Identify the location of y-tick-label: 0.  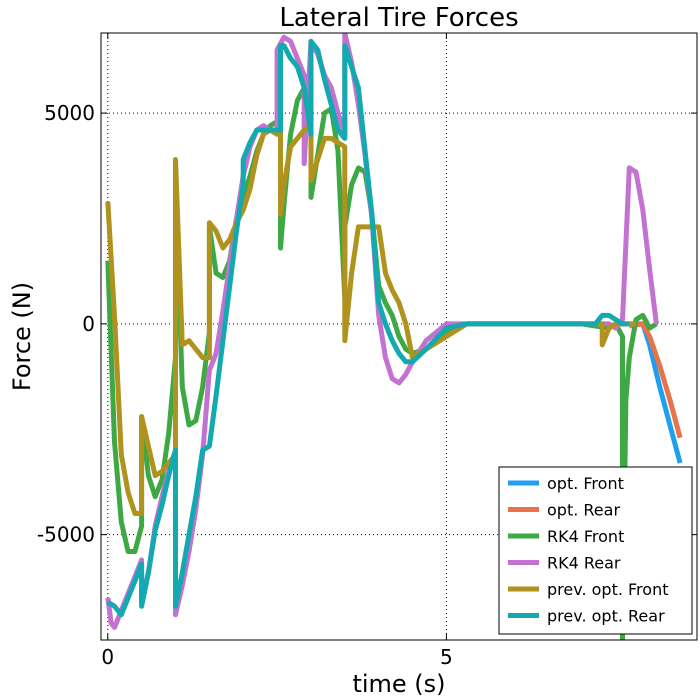
(88, 324).